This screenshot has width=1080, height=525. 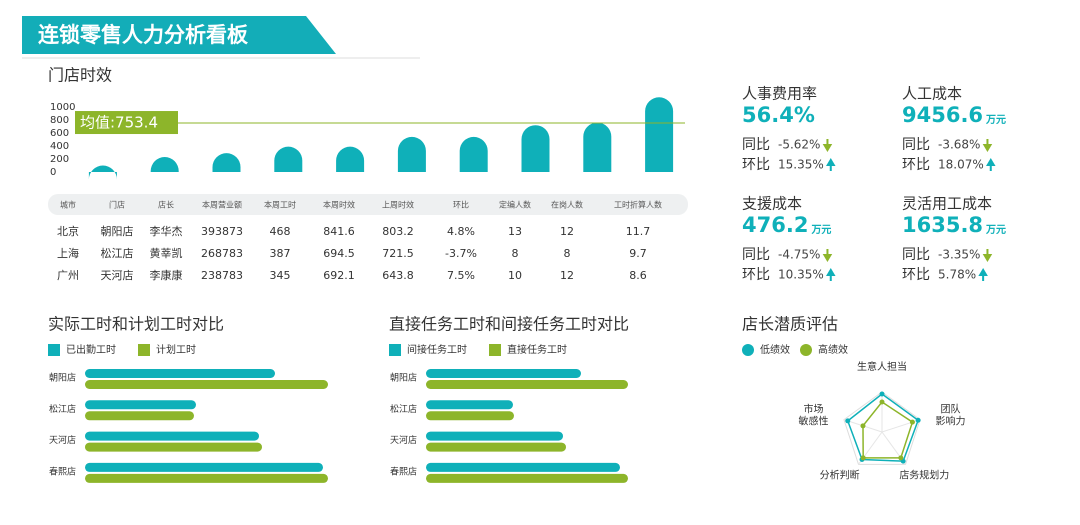 I want to click on table-cell: 天河店, so click(x=117, y=275).